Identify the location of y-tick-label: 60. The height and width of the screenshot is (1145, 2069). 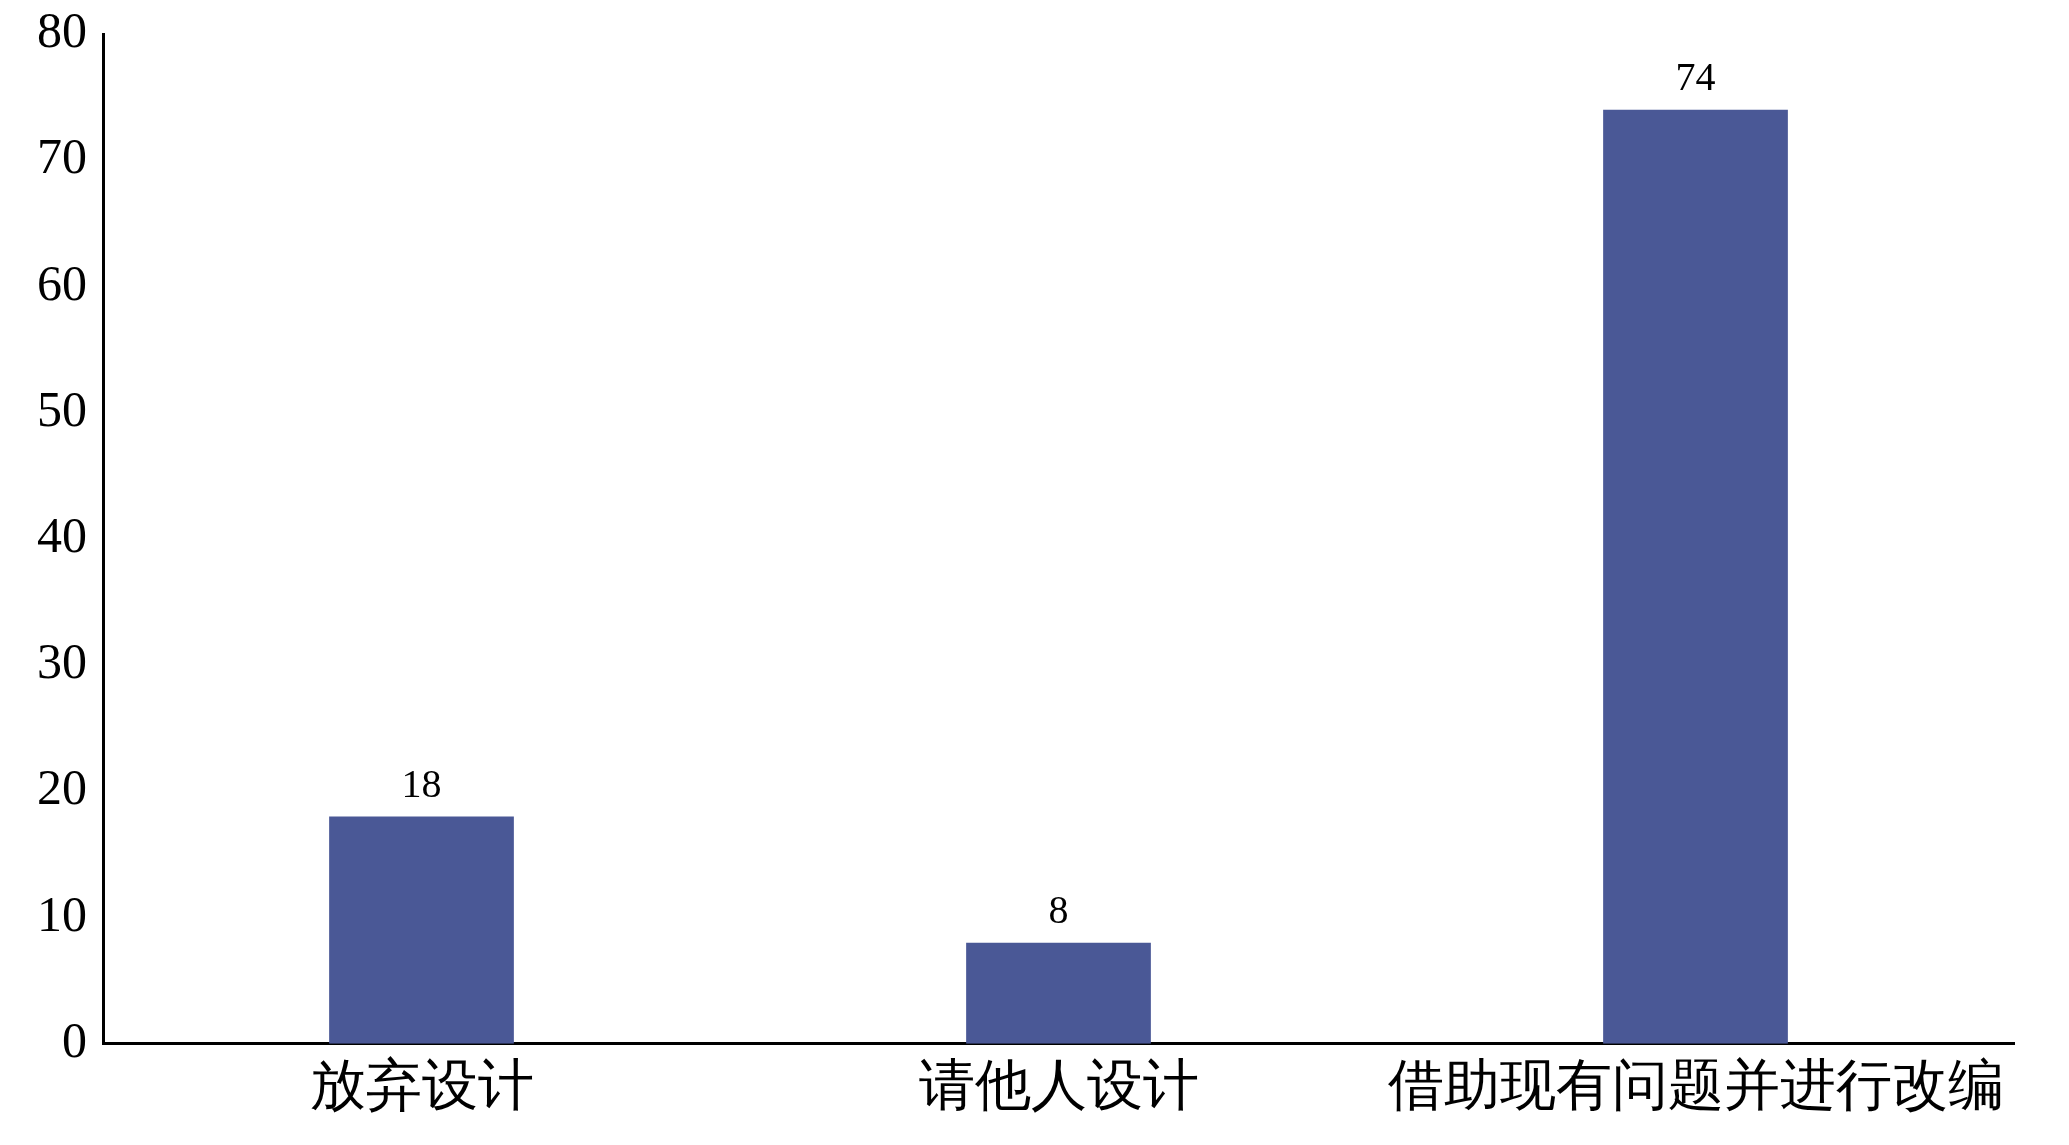
(62, 282).